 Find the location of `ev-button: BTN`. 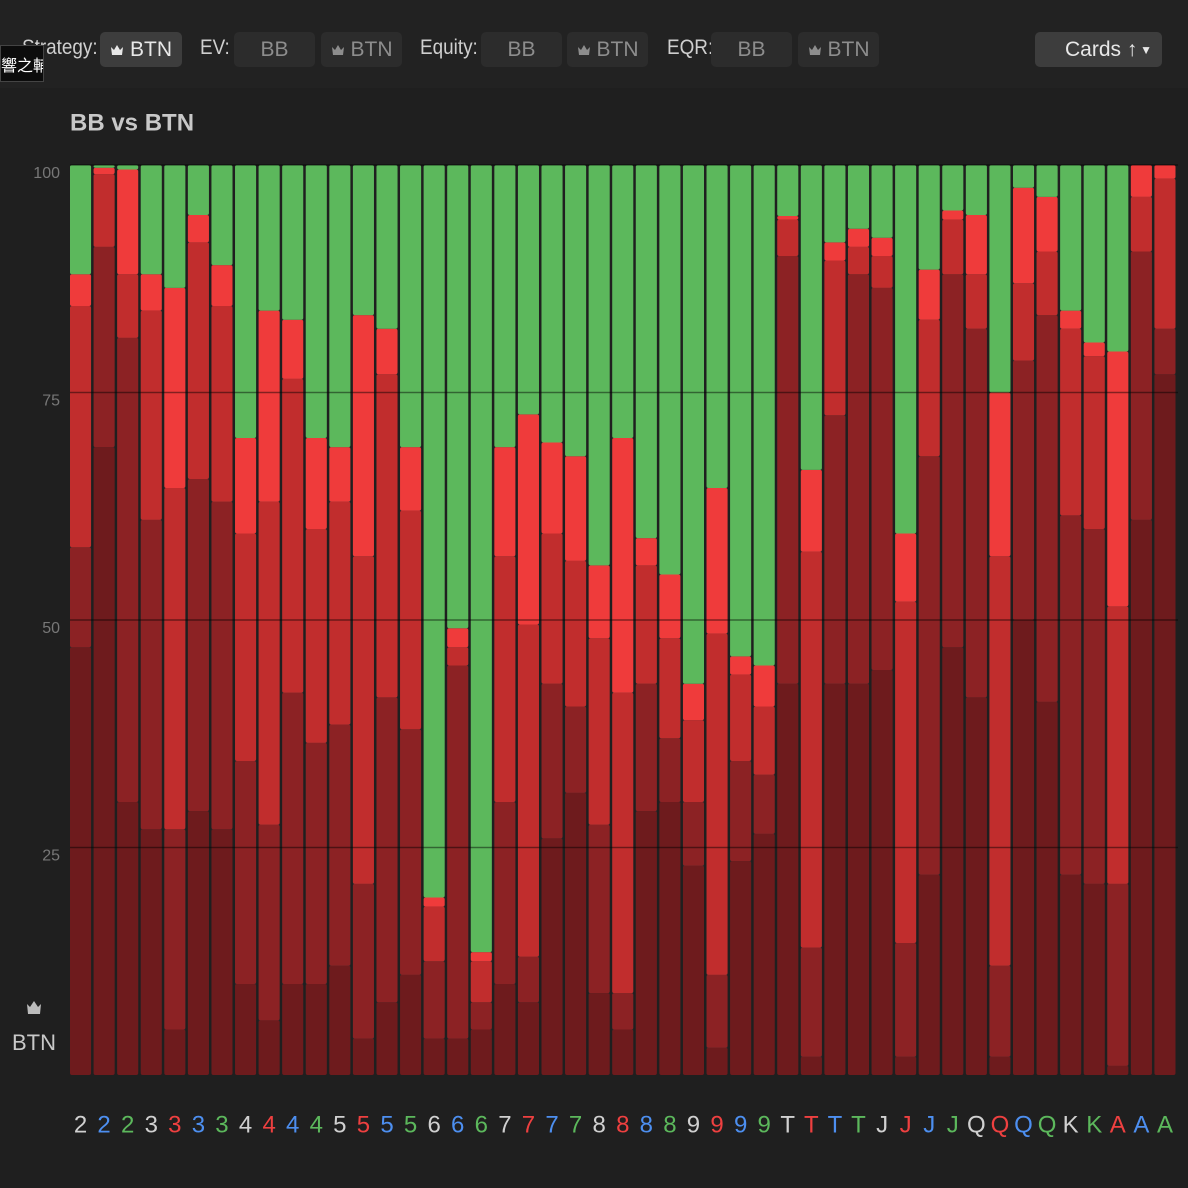

ev-button: BTN is located at coordinates (361, 49).